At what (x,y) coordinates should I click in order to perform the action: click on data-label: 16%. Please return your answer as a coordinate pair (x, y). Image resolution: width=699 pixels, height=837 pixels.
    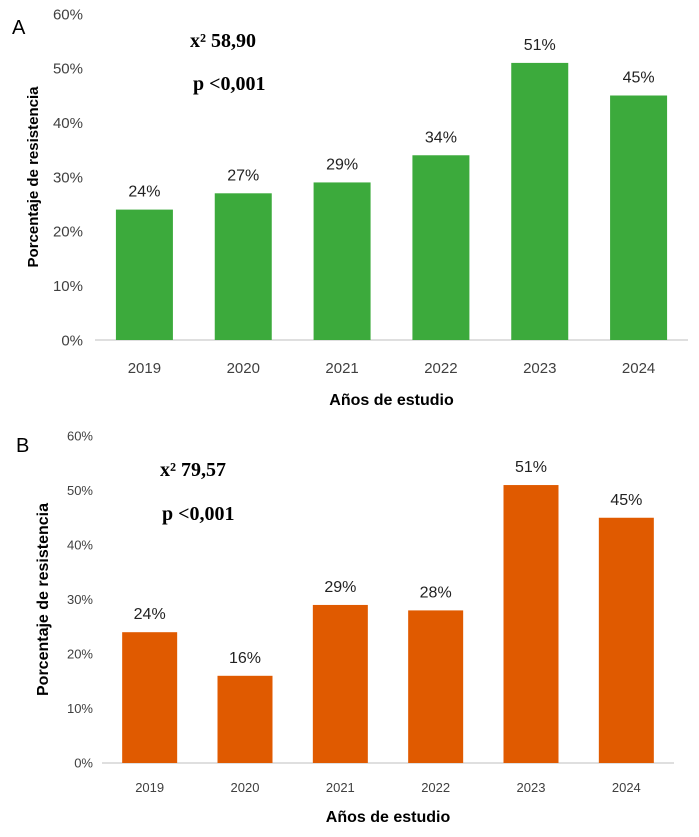
    Looking at the image, I should click on (245, 658).